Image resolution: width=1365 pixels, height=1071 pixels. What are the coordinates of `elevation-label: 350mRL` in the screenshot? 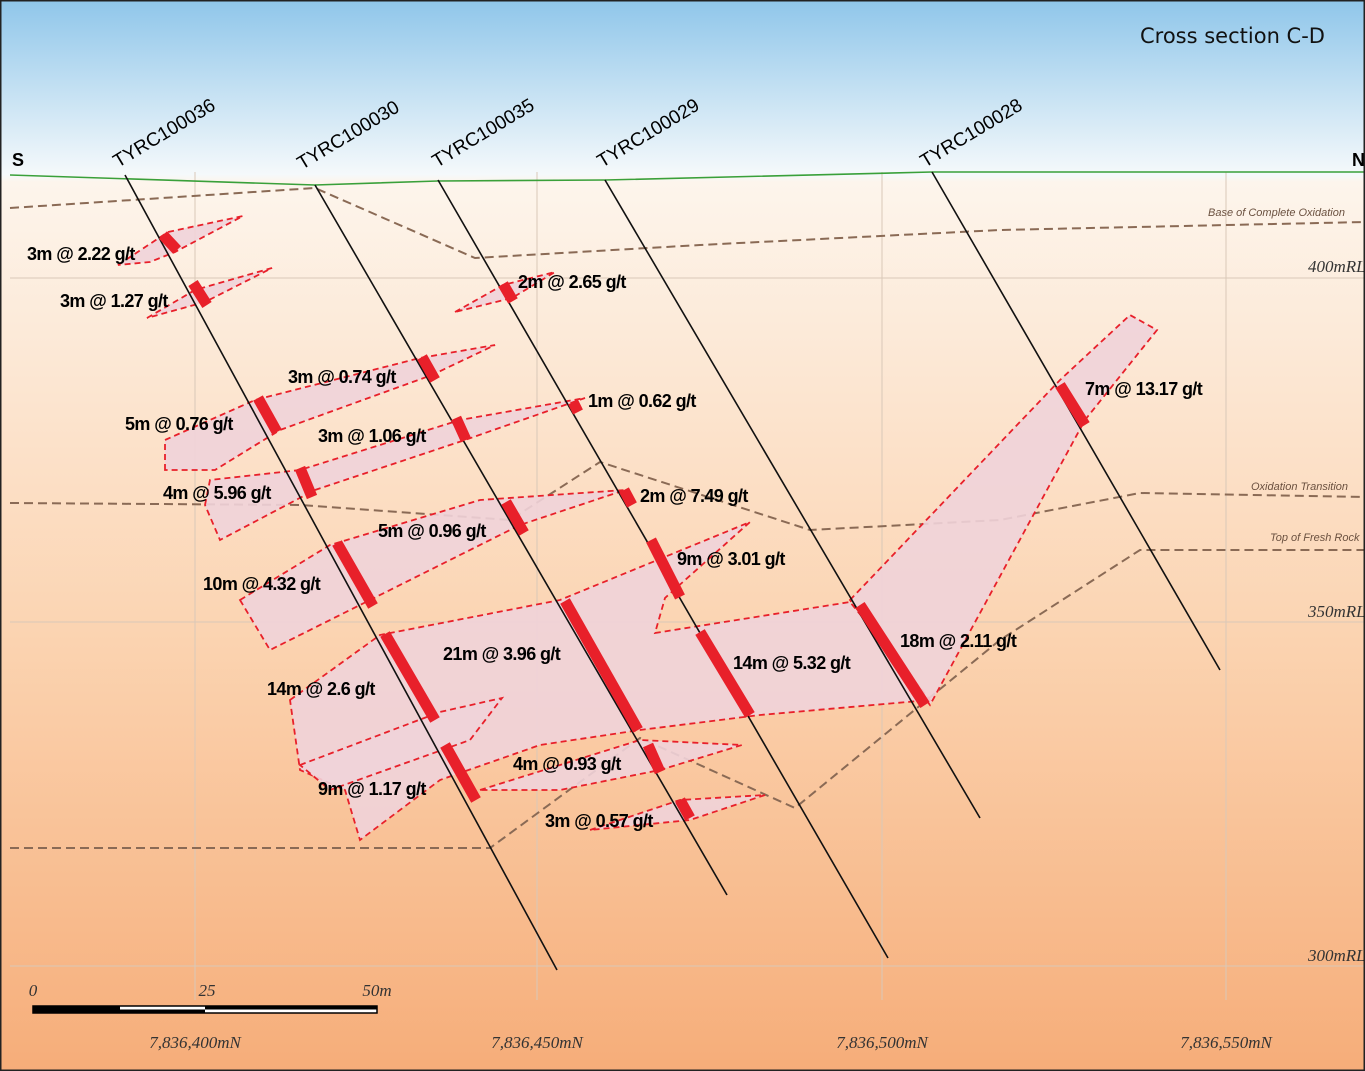 It's located at (1336, 611).